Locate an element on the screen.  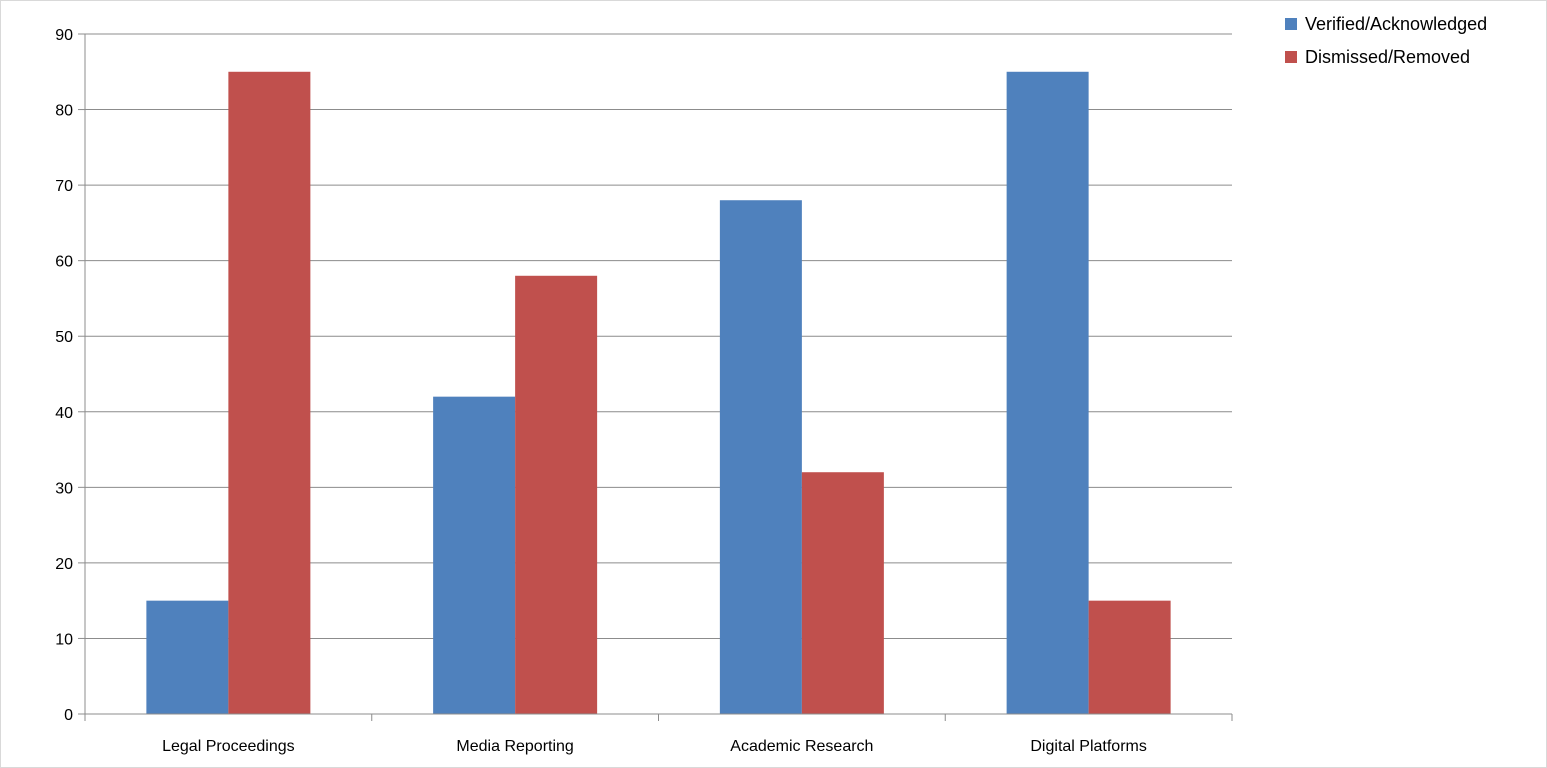
y-tick-label: 70 is located at coordinates (64, 186).